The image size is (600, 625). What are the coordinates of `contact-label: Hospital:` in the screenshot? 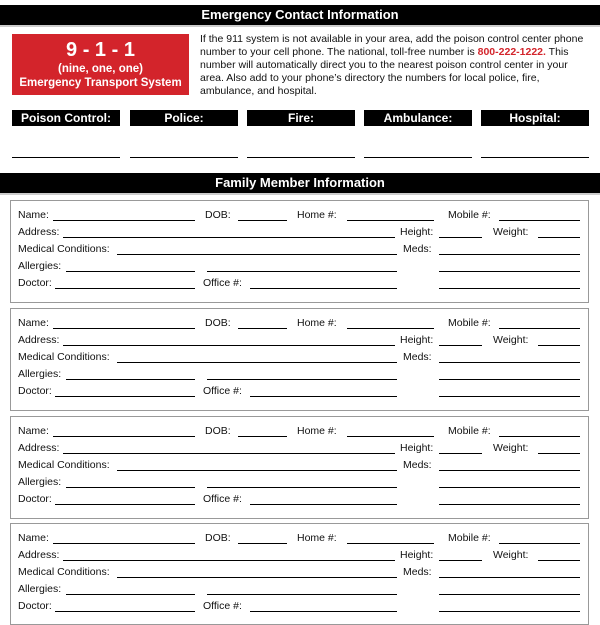 It's located at (535, 118).